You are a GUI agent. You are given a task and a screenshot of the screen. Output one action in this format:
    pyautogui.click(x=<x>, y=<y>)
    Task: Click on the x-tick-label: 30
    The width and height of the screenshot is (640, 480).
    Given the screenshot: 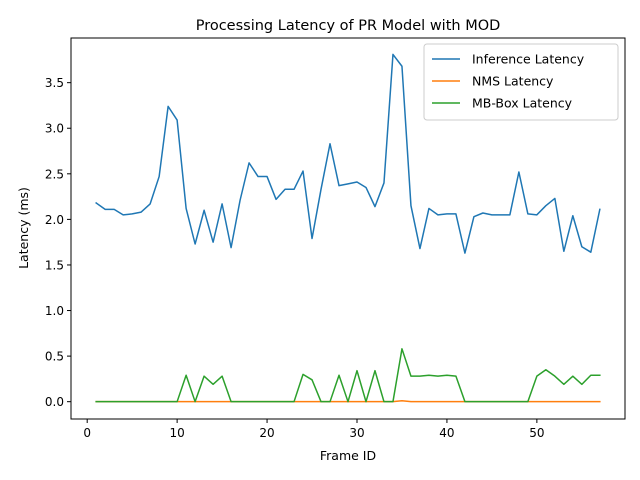 What is the action you would take?
    pyautogui.click(x=356, y=433)
    